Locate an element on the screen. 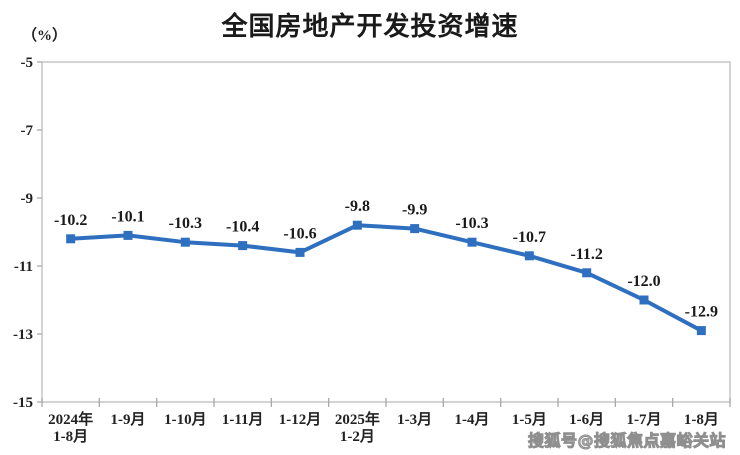 The height and width of the screenshot is (455, 740). x-axis-tick-label: 1-10月 is located at coordinates (185, 419).